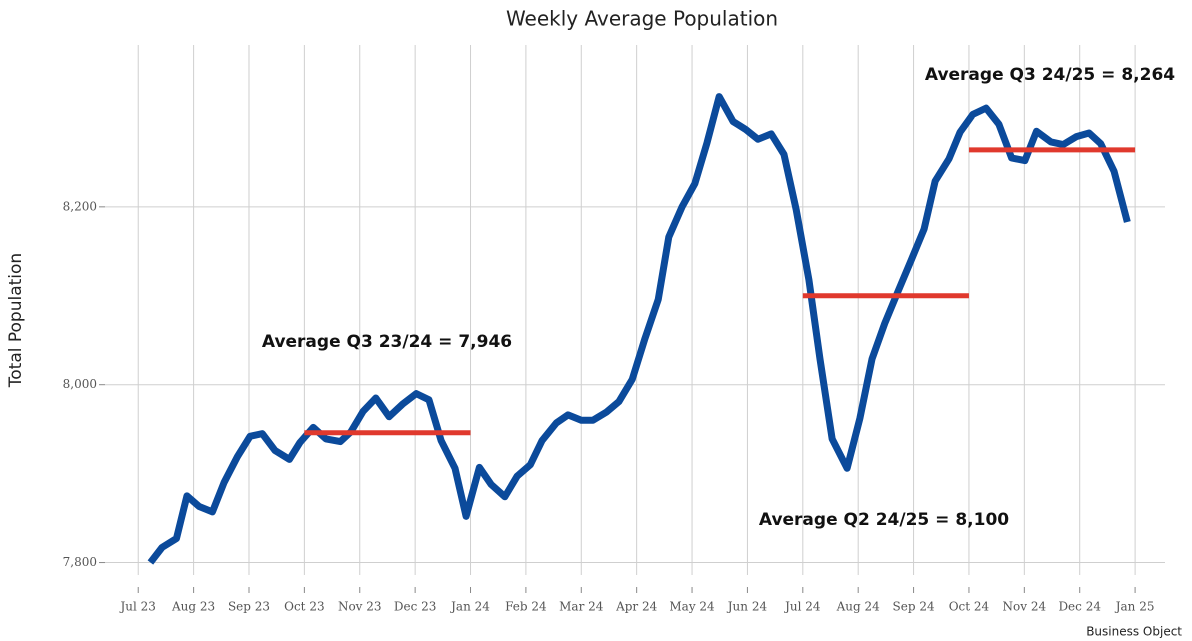 The width and height of the screenshot is (1192, 641). I want to click on x-tick-label: Aug 23, so click(193, 607).